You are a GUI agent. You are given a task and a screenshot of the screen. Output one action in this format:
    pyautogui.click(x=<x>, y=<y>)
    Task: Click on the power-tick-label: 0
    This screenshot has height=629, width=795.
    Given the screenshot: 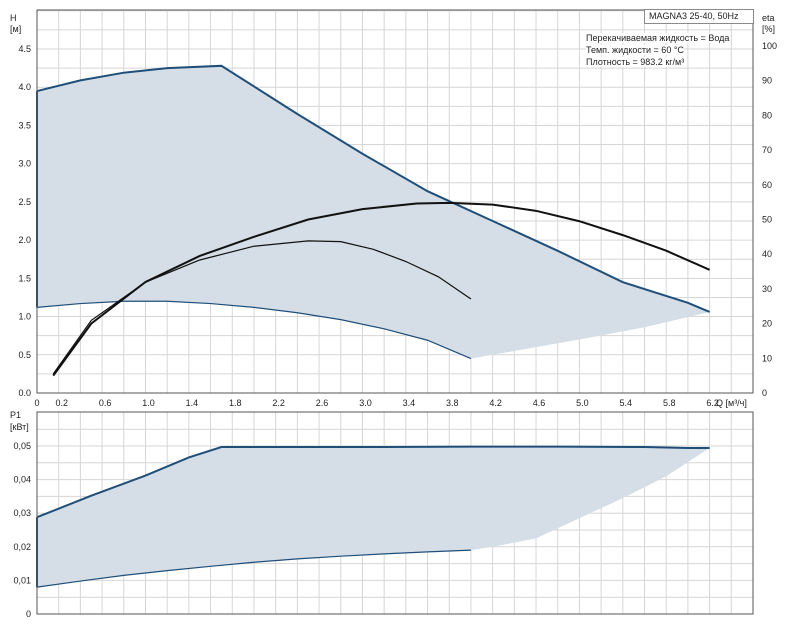 What is the action you would take?
    pyautogui.click(x=28, y=614)
    